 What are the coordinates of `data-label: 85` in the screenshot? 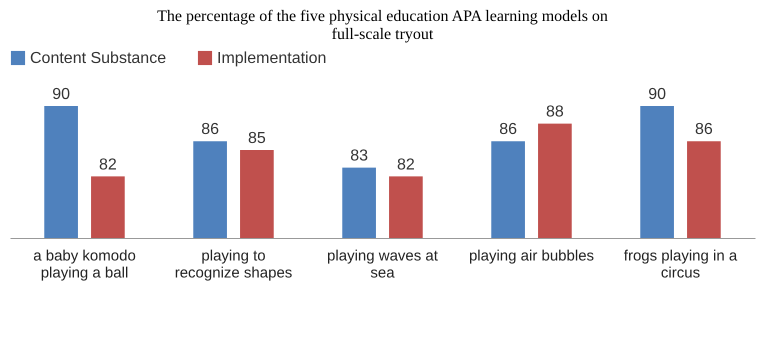 It's located at (257, 138).